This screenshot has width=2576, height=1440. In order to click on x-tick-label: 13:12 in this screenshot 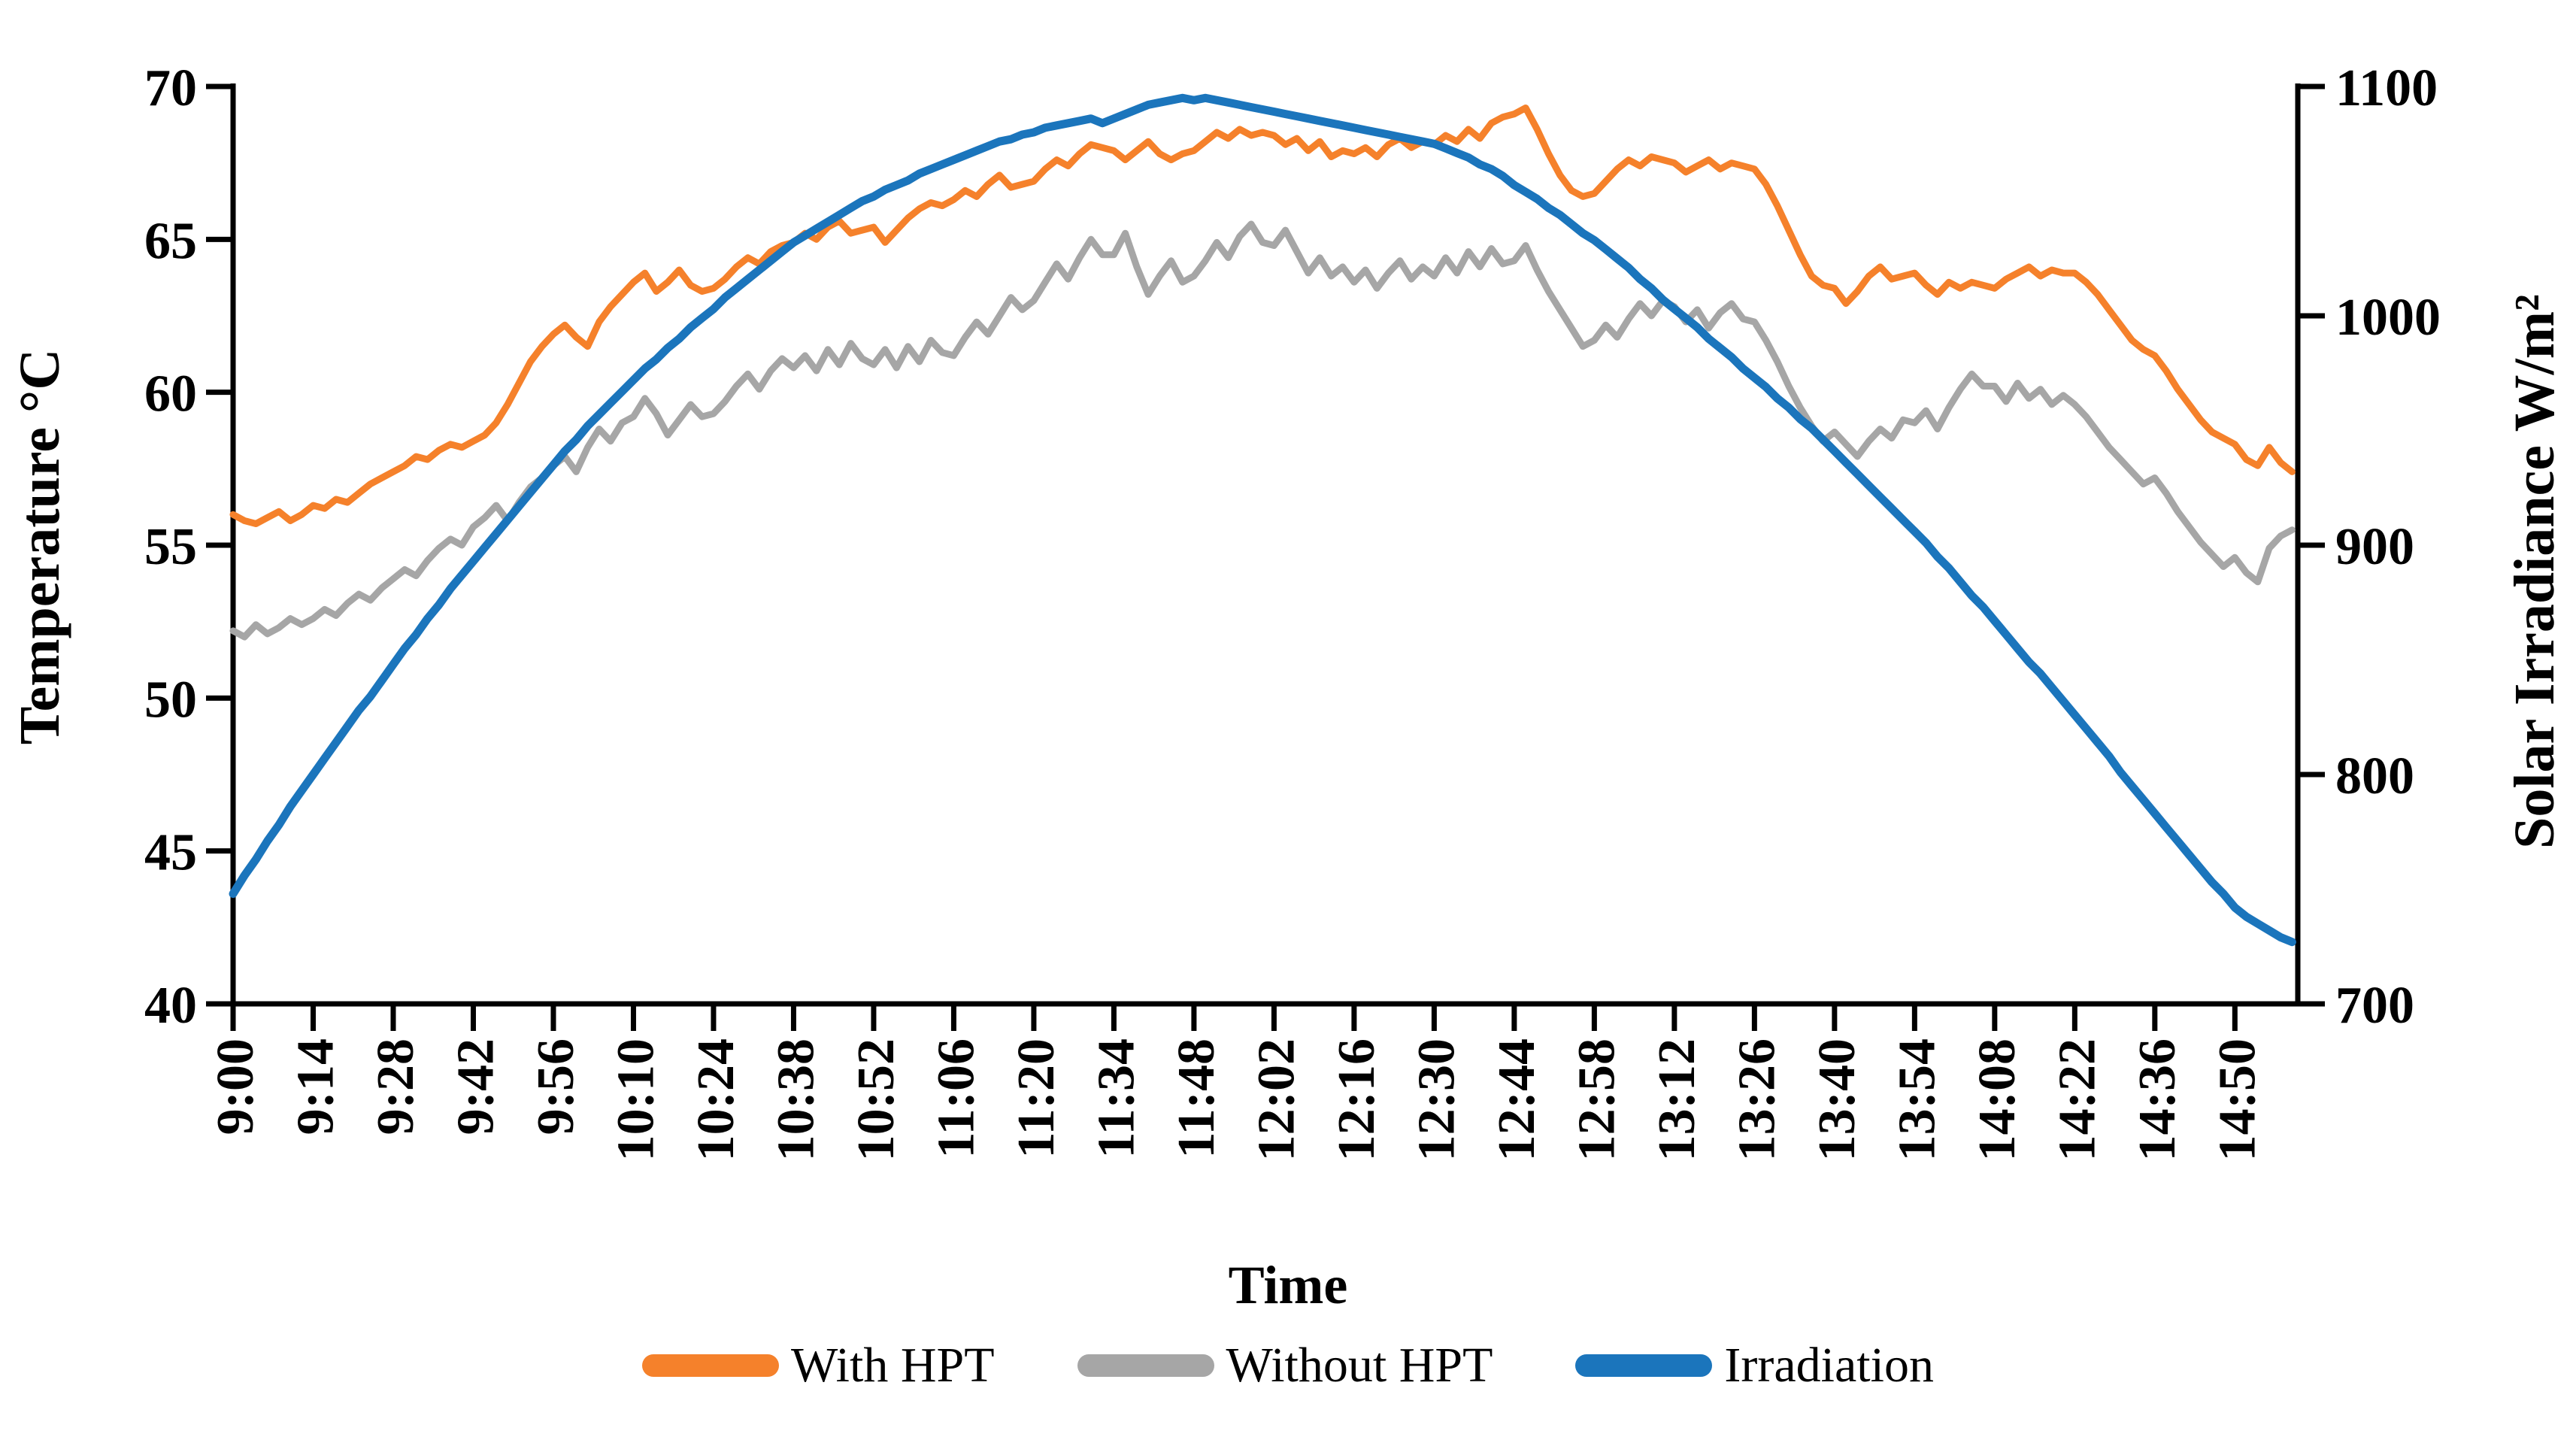, I will do `click(1677, 1099)`.